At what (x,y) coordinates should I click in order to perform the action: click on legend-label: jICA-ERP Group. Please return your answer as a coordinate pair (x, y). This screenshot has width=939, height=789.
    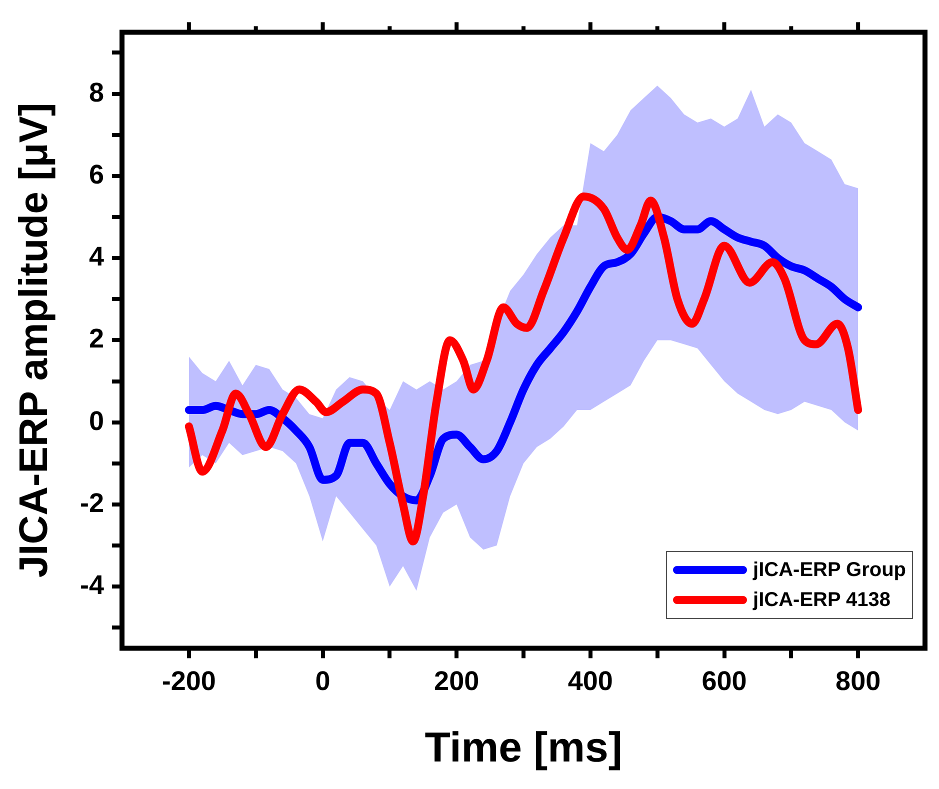
    Looking at the image, I should click on (829, 570).